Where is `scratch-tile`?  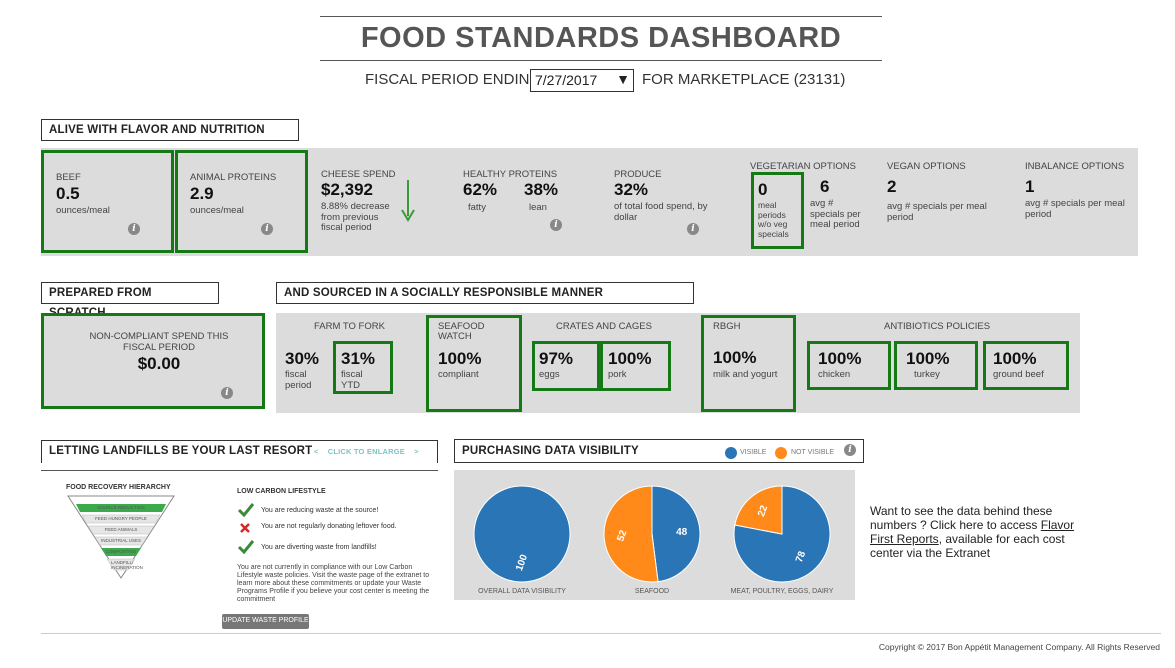
scratch-tile is located at coordinates (153, 361).